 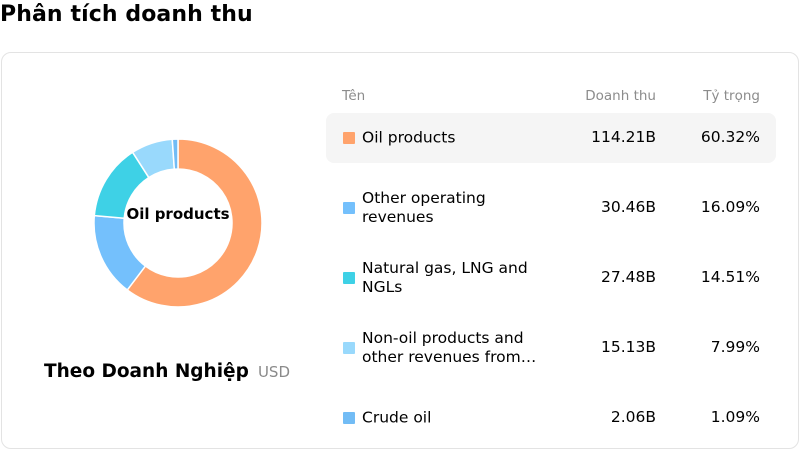 What do you see at coordinates (274, 372) in the screenshot?
I see `caption-unit: USD` at bounding box center [274, 372].